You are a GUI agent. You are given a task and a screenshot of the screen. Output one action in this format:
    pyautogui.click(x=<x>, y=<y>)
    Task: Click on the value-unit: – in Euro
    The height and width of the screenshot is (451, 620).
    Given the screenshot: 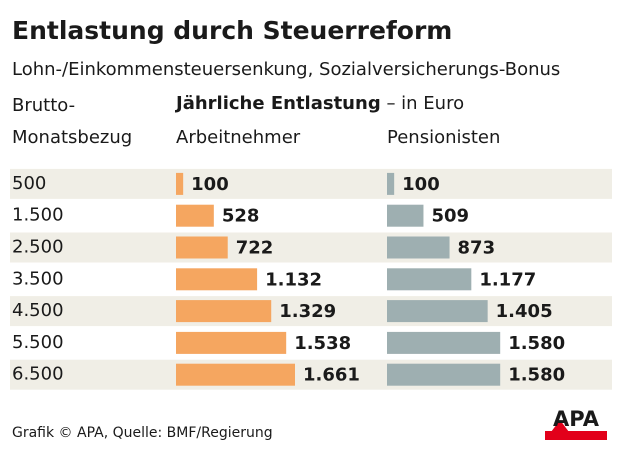 What is the action you would take?
    pyautogui.click(x=425, y=103)
    